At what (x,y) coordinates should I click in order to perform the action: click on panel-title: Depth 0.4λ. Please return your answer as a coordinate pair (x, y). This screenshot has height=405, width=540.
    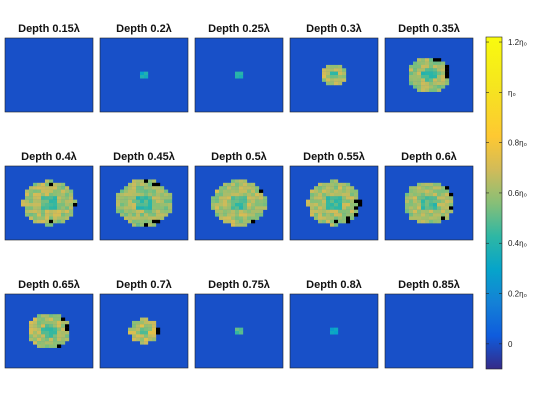
    Looking at the image, I should click on (49, 157).